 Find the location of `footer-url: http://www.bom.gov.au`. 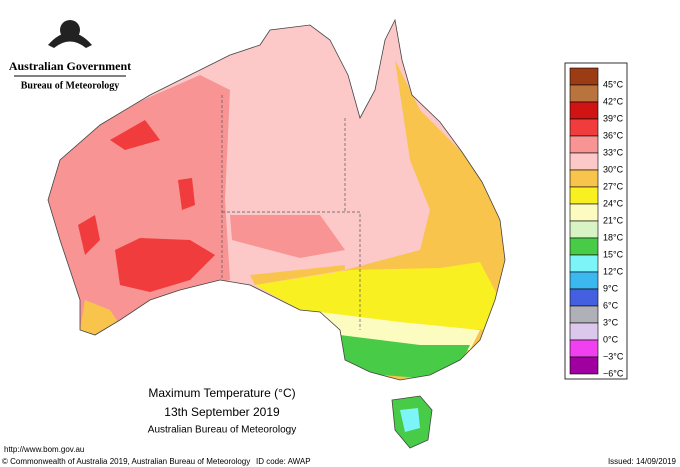

footer-url: http://www.bom.gov.au is located at coordinates (44, 449).